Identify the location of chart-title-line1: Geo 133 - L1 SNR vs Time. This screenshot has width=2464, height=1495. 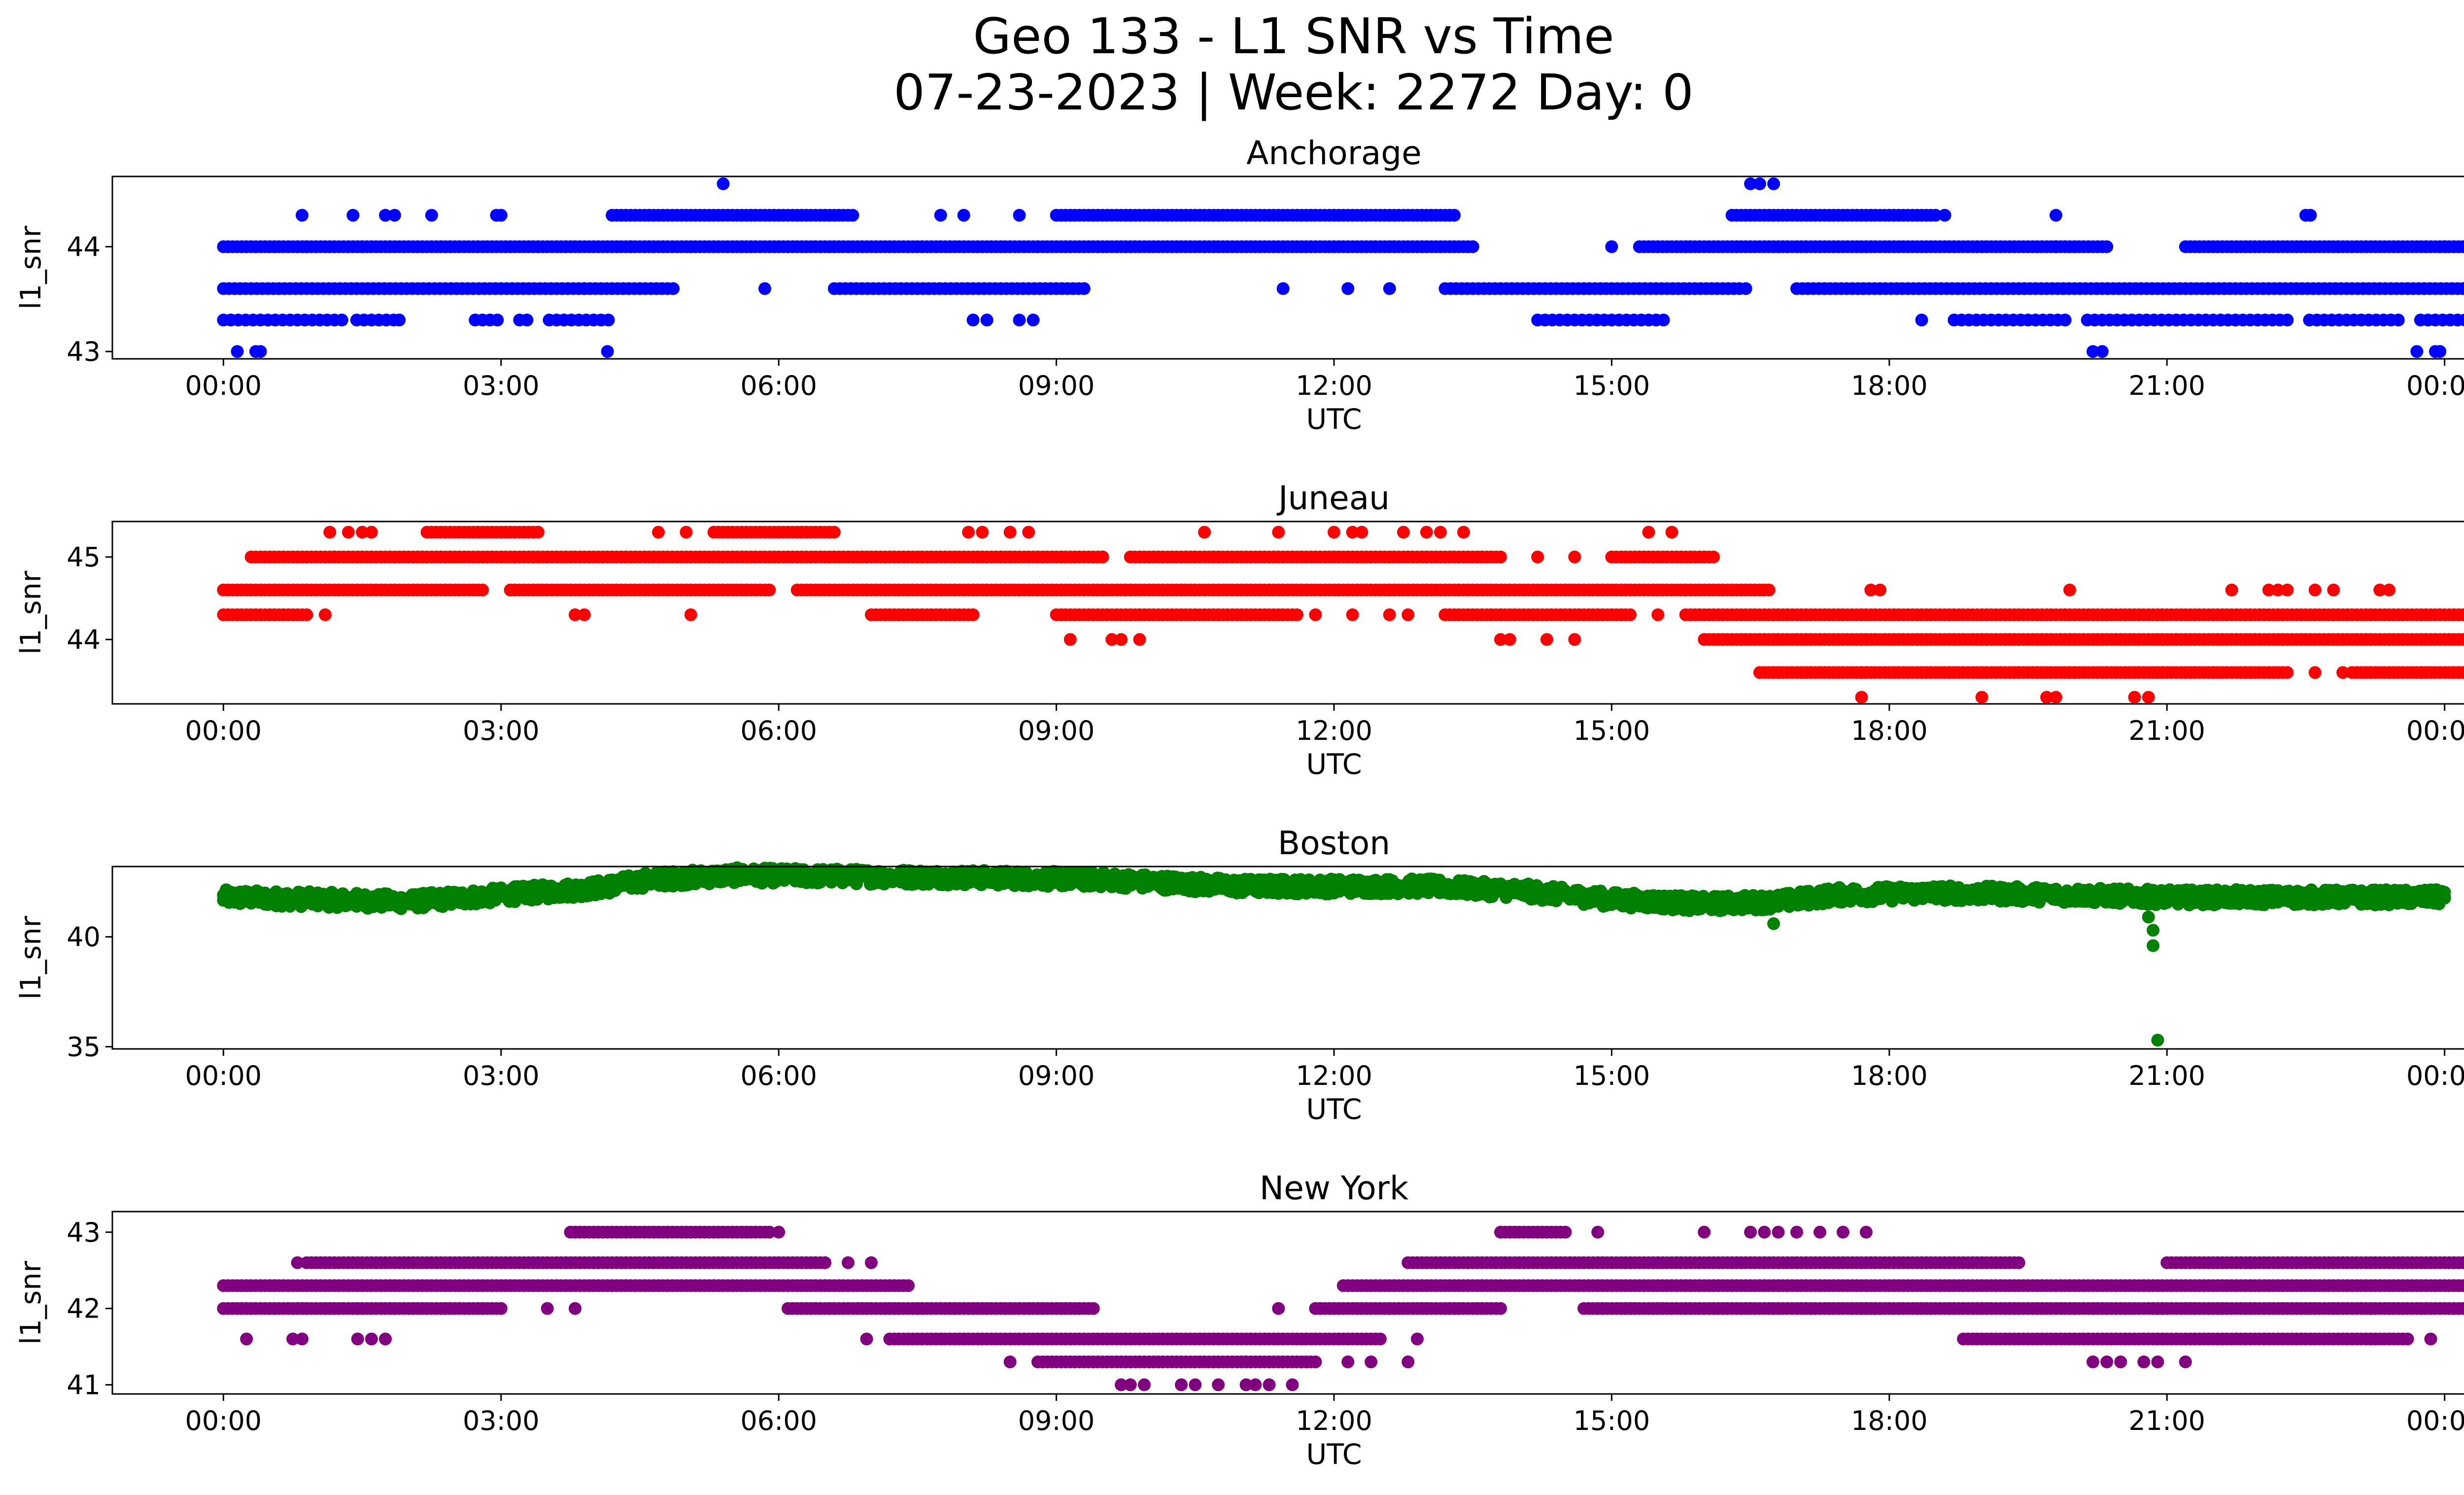
(1293, 36).